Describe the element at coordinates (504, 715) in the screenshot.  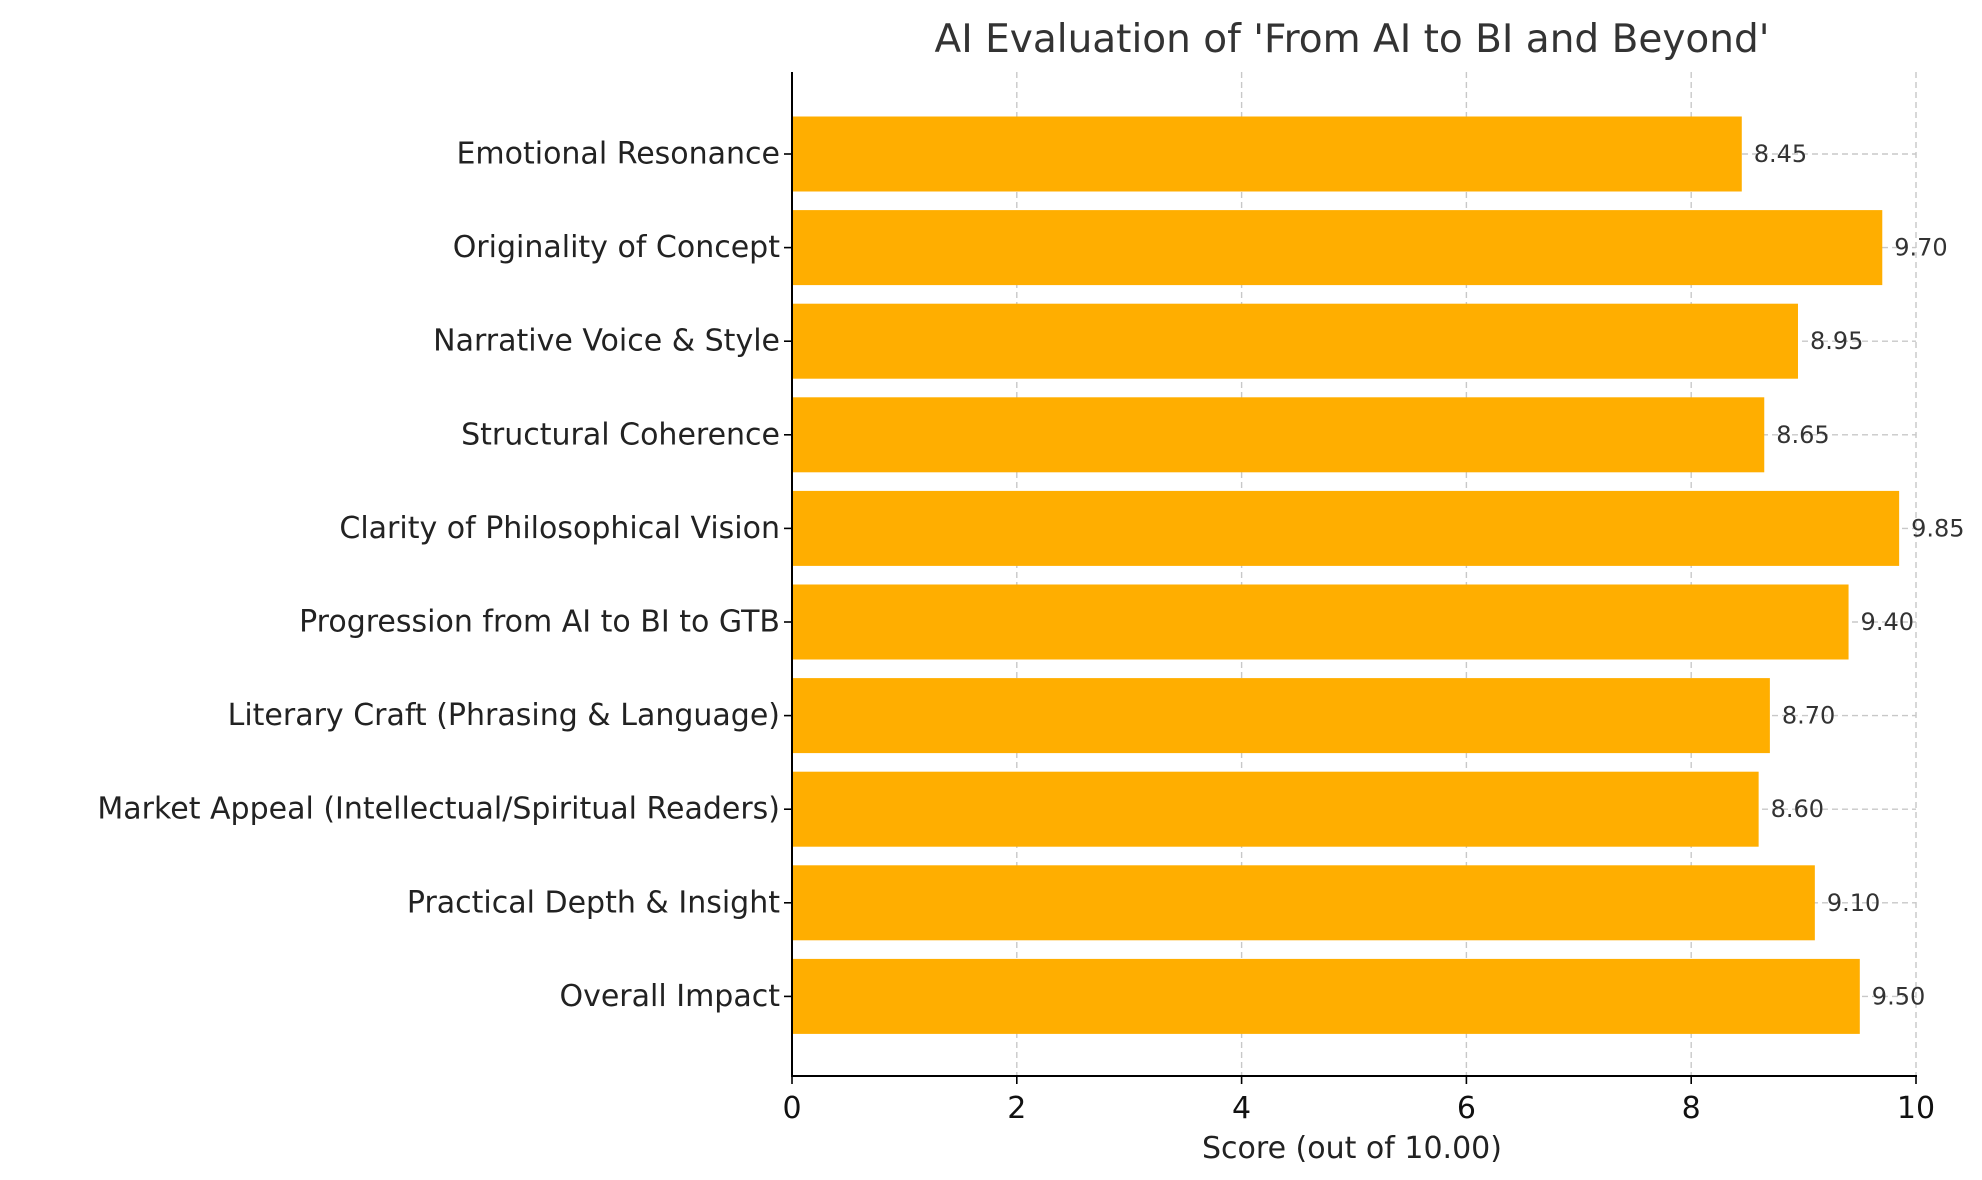
I see `category-label: Literary Craft (Phrasing & Language)` at that location.